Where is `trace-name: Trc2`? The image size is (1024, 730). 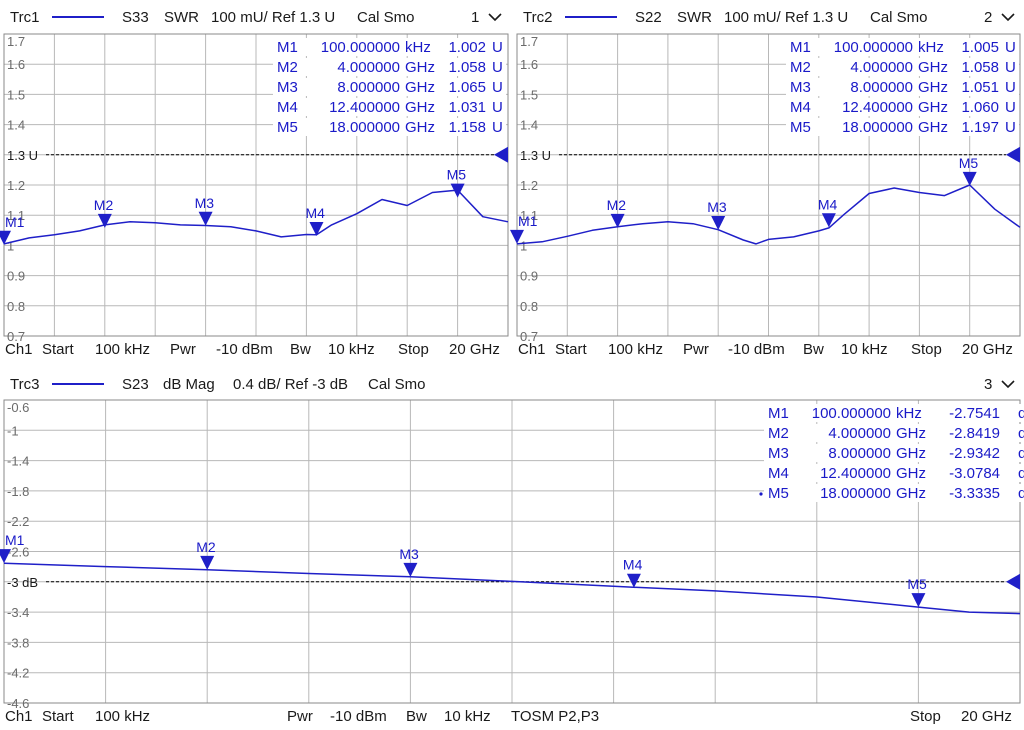
trace-name: Trc2 is located at coordinates (537, 17).